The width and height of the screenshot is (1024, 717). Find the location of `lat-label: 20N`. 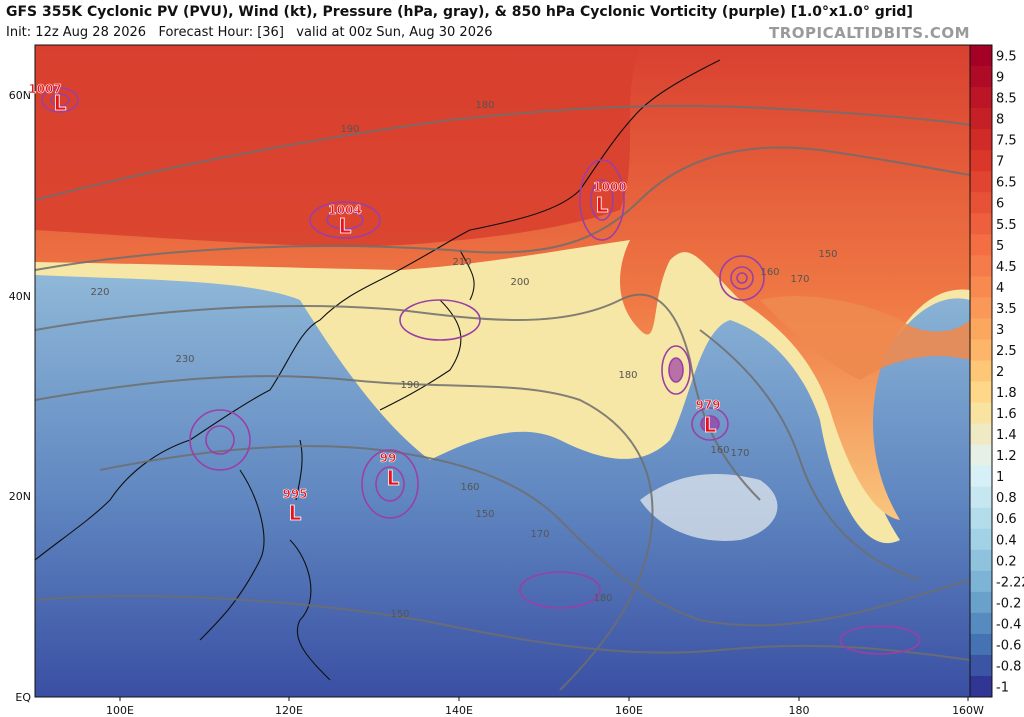

lat-label: 20N is located at coordinates (20, 496).